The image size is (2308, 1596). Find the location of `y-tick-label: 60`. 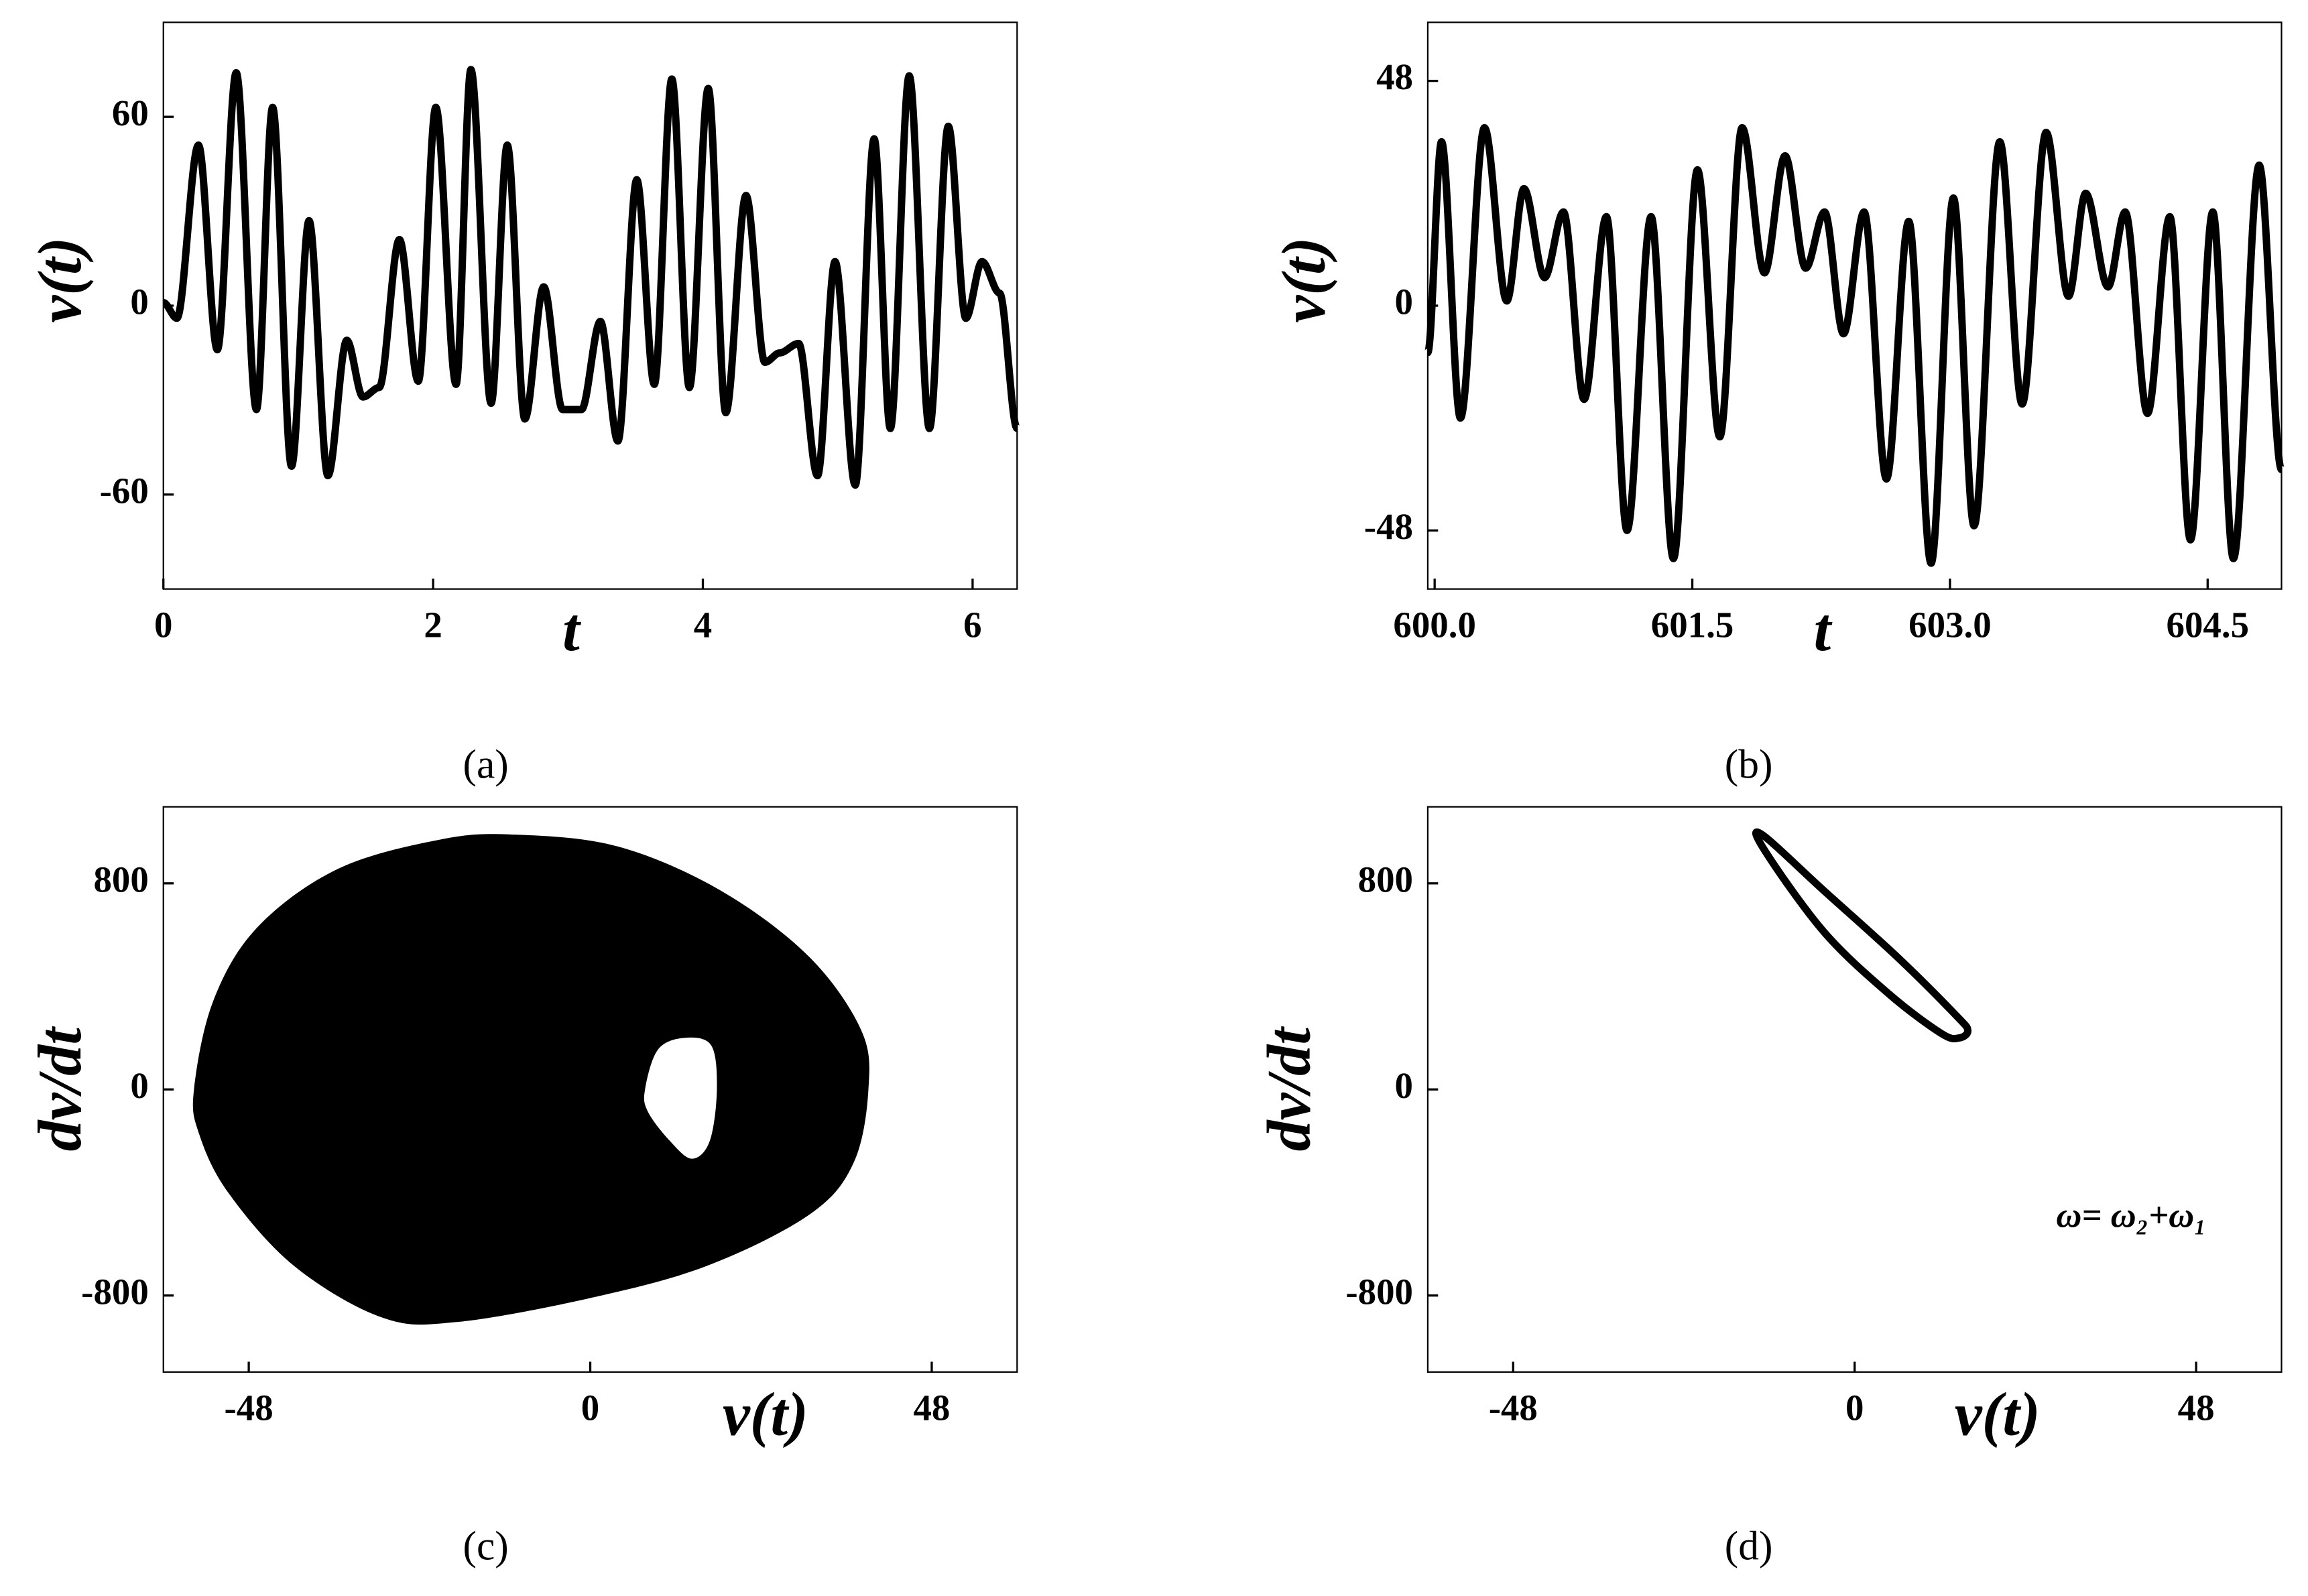

y-tick-label: 60 is located at coordinates (130, 113).